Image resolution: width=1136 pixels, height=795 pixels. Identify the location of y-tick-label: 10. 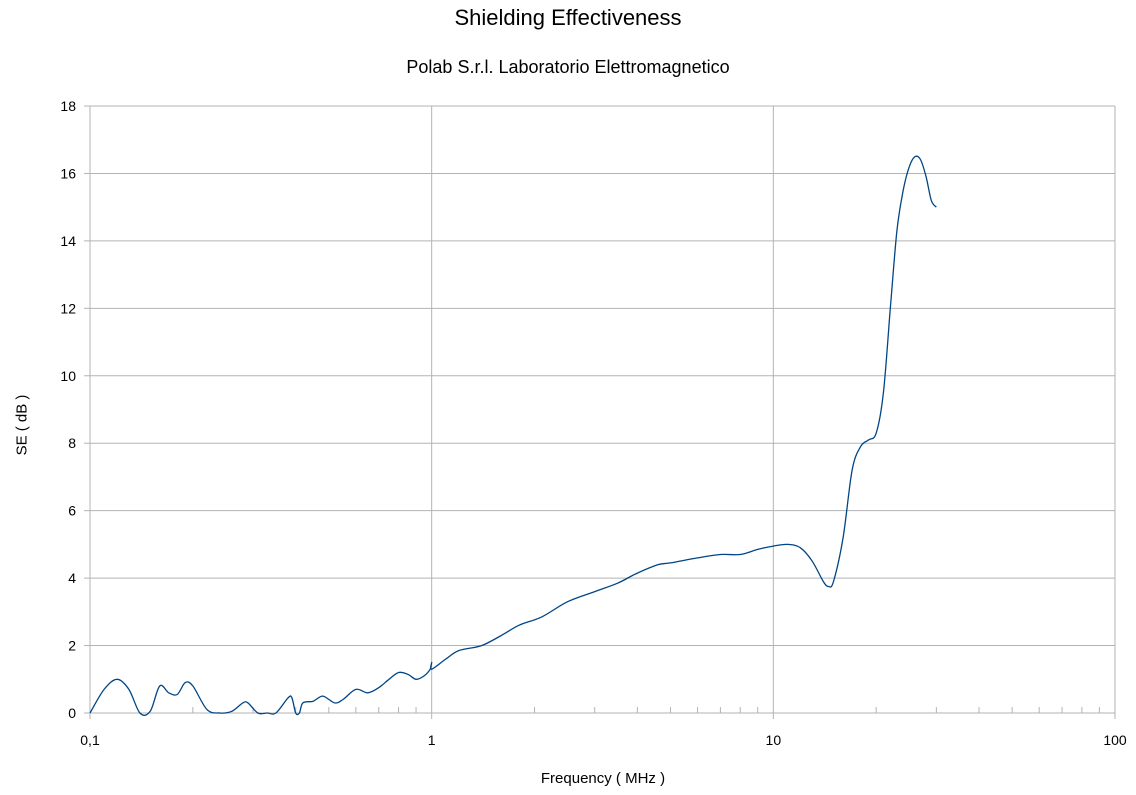
(68, 376).